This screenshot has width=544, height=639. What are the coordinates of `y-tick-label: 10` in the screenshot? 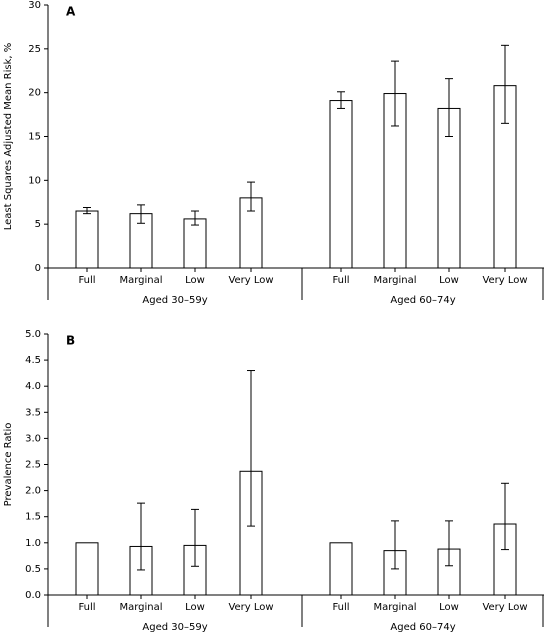 It's located at (34, 180).